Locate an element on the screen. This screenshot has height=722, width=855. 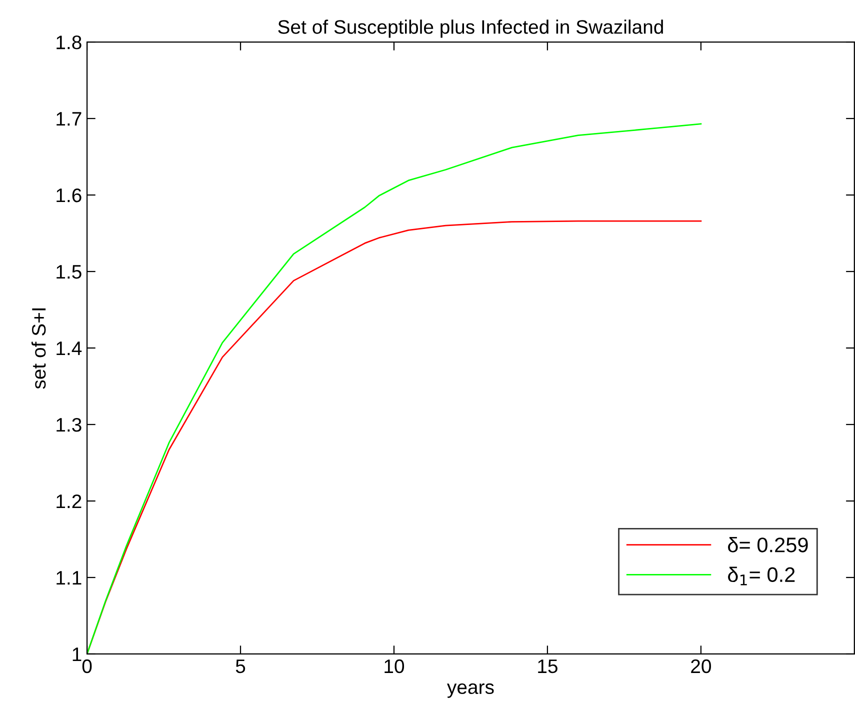
legend-label: δ$_{1}$= 0.2 is located at coordinates (761, 576).